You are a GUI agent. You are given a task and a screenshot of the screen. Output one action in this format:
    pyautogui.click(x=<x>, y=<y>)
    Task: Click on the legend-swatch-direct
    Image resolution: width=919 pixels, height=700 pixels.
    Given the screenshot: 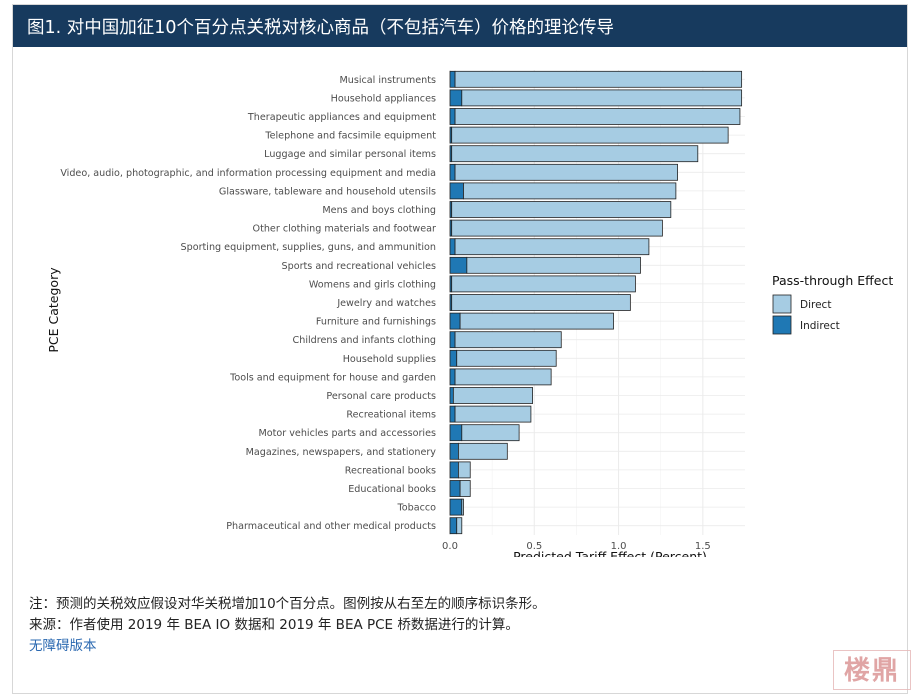 What is the action you would take?
    pyautogui.click(x=782, y=304)
    